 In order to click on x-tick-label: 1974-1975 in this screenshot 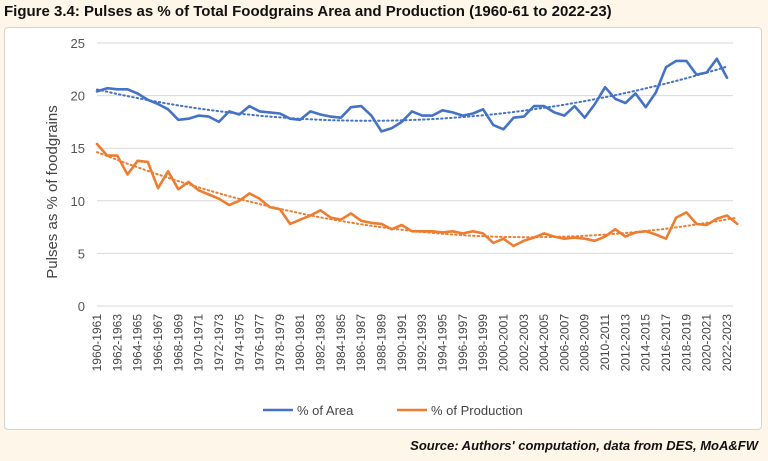, I will do `click(239, 343)`.